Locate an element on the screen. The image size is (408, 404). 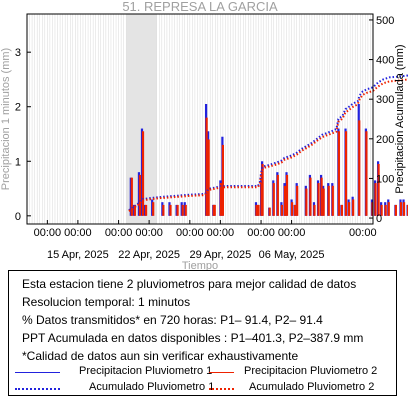
y-right-tick-label: 100 is located at coordinates (385, 179).